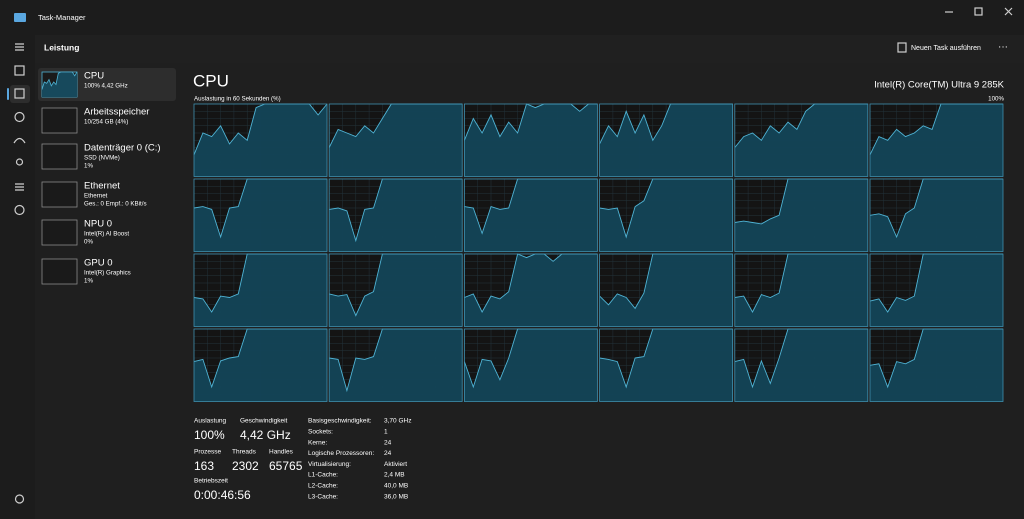  I want to click on menu-icon, so click(19, 47).